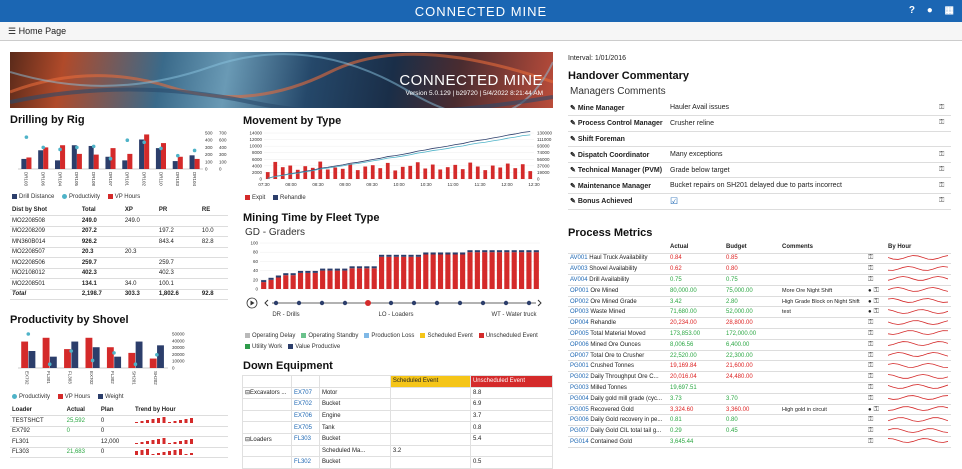 This screenshot has width=962, height=469. What do you see at coordinates (618, 388) in the screenshot?
I see `metric-name: PG003 Milled Tonnes` at bounding box center [618, 388].